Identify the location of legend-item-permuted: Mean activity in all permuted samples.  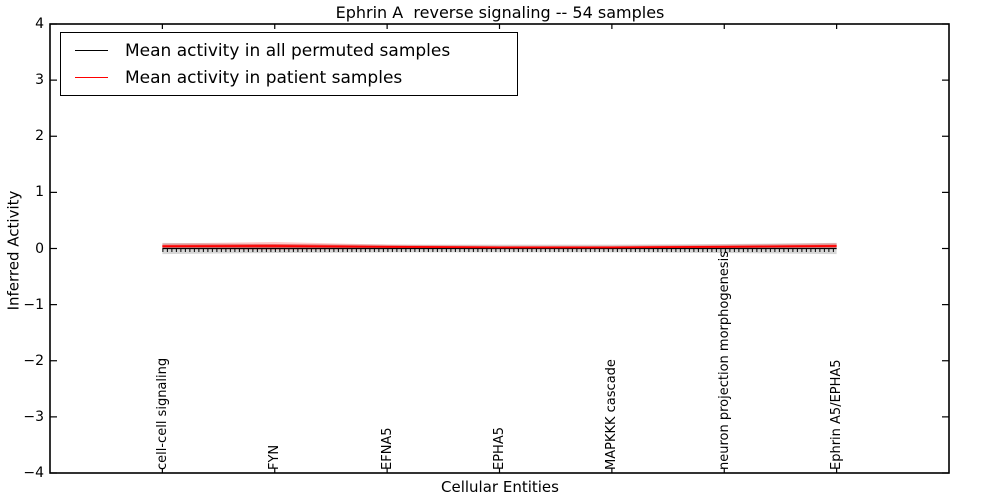
(296, 51).